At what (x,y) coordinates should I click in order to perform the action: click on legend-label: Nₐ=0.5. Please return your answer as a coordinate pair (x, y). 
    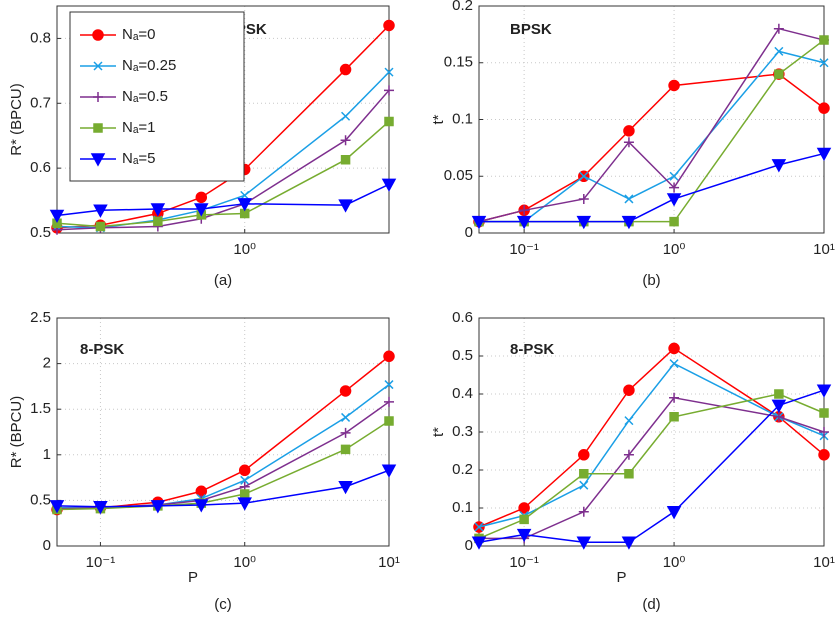
    Looking at the image, I should click on (145, 96).